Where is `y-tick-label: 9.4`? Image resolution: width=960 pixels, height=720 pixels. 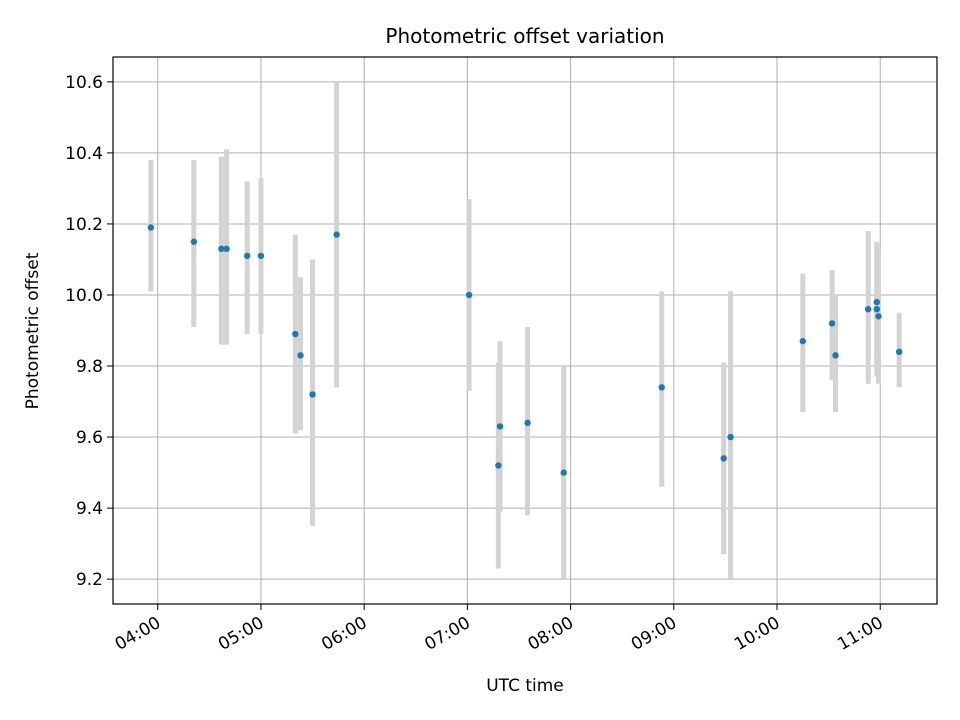
y-tick-label: 9.4 is located at coordinates (89, 509).